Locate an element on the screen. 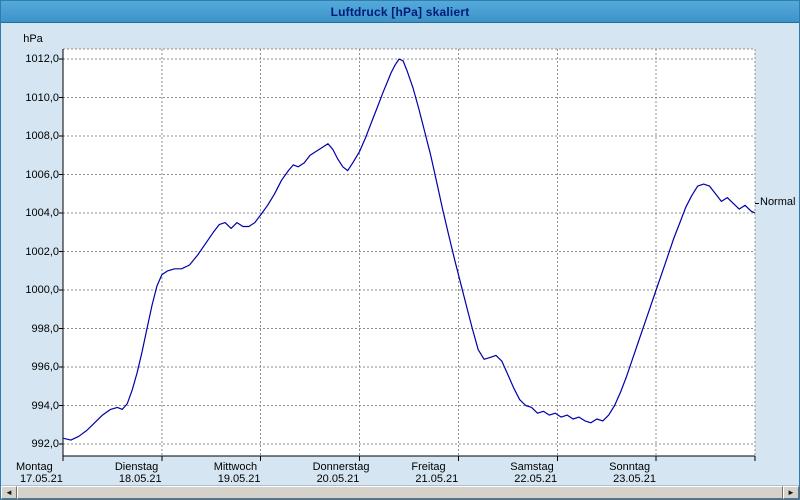 This screenshot has height=500, width=800. x-axis-day-label: Dienstag 18.05.21 is located at coordinates (138, 473).